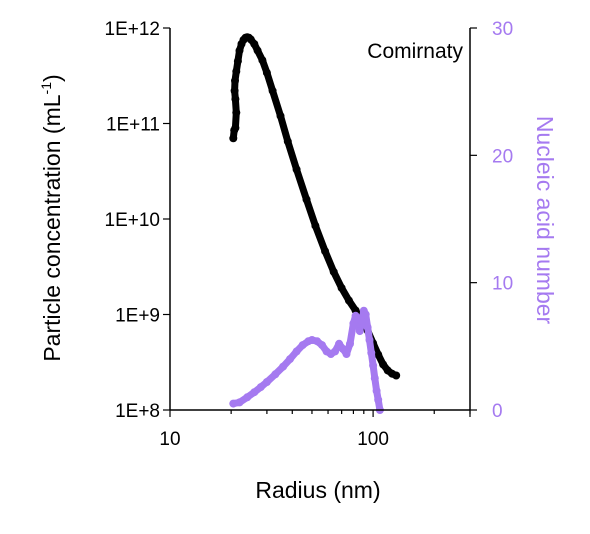 The image size is (590, 534). I want to click on y-right-tick-label: 0, so click(497, 411).